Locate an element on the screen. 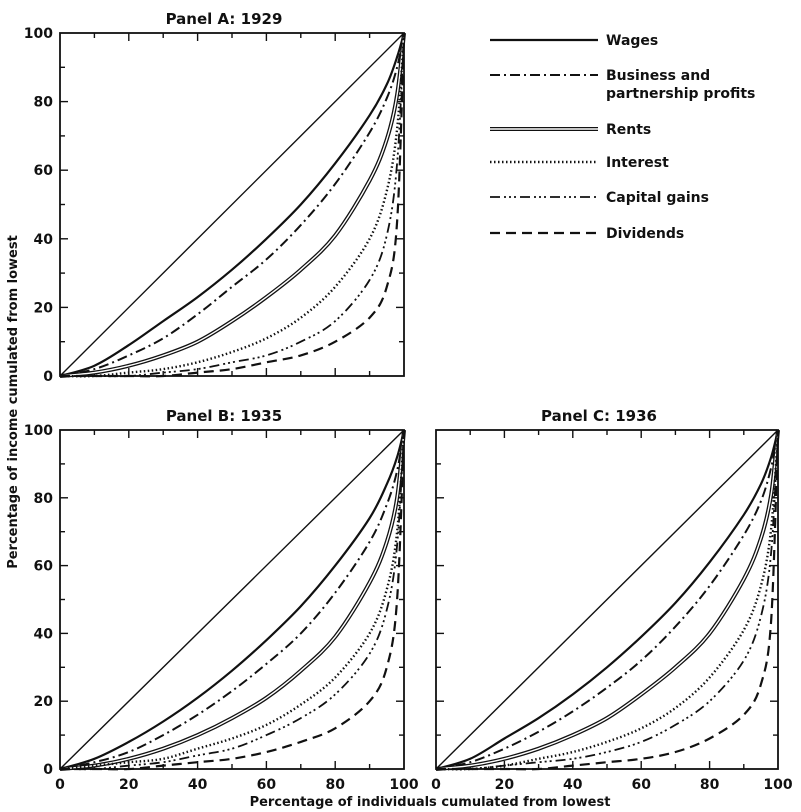 This screenshot has height=812, width=801. legend-label: Business and is located at coordinates (658, 76).